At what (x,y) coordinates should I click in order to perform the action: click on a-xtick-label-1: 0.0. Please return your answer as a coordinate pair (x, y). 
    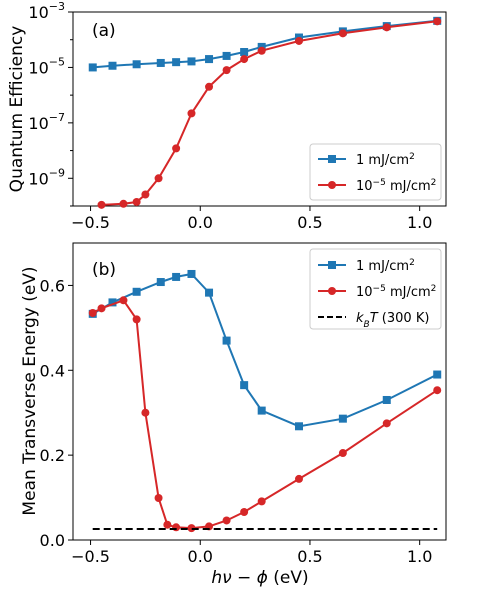
    Looking at the image, I should click on (200, 222).